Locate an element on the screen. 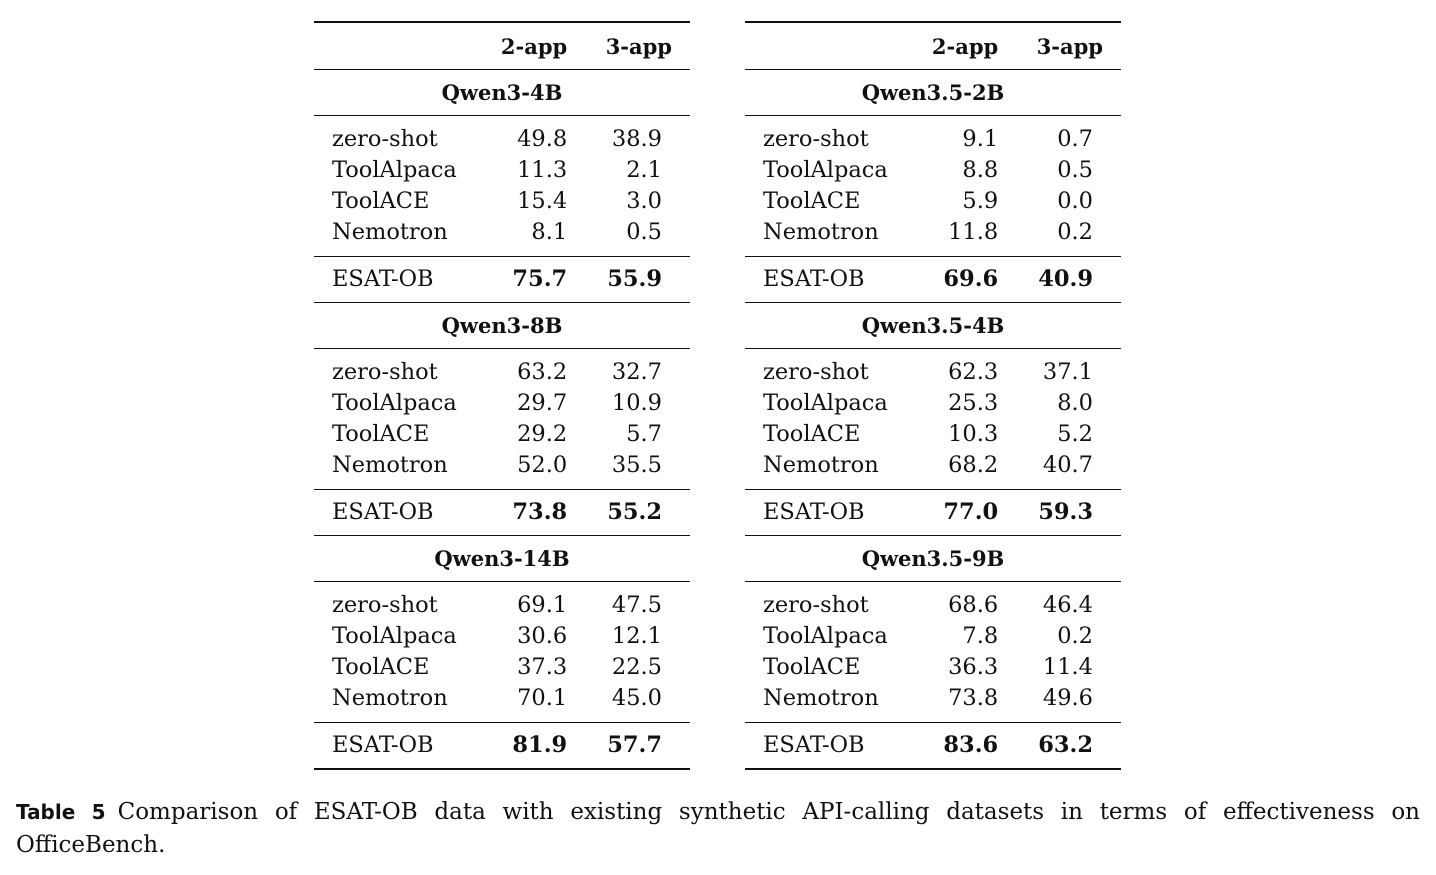  score-2-app-best: 77.0 is located at coordinates (965, 512).